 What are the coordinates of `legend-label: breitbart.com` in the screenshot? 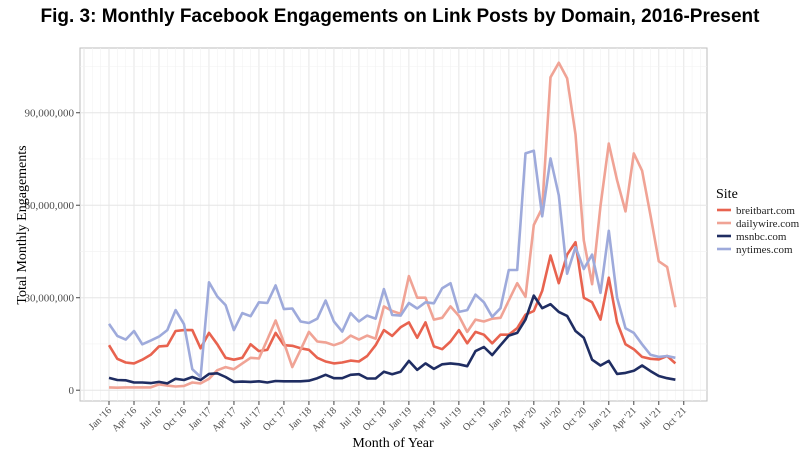 It's located at (765, 211).